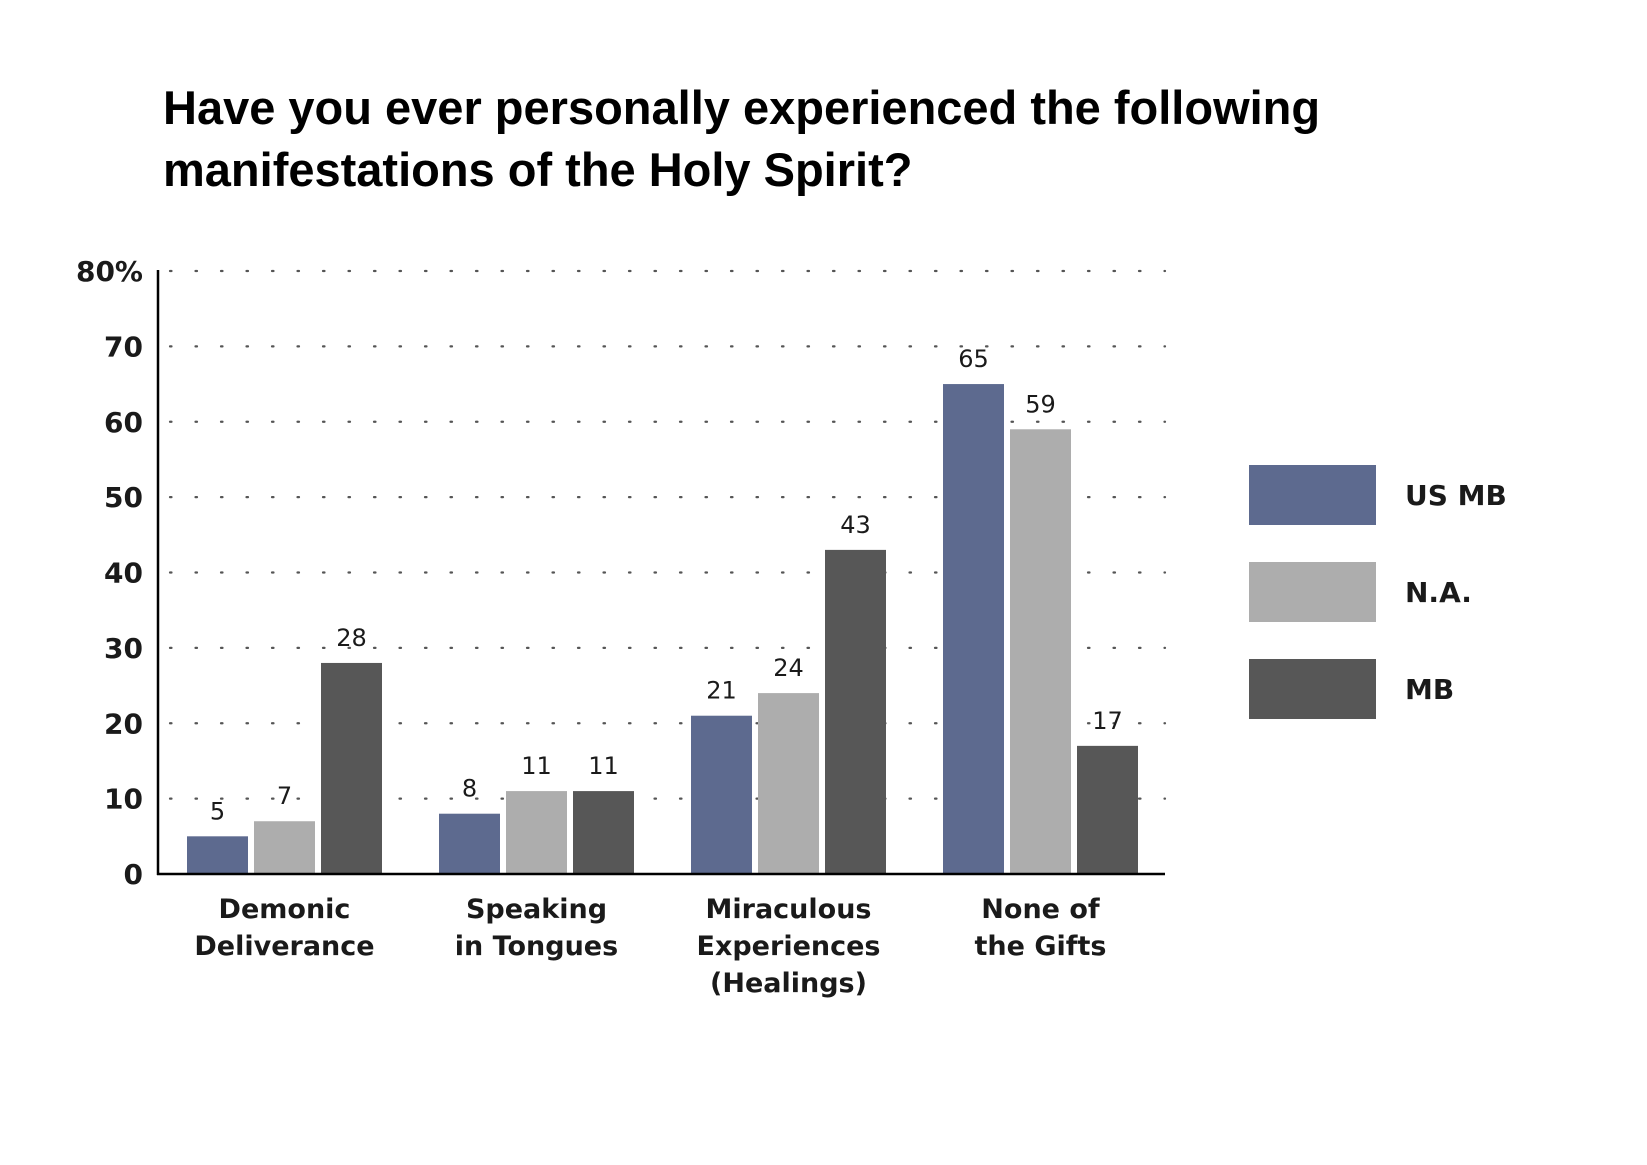  Describe the element at coordinates (536, 928) in the screenshot. I see `x-tick-label: Speaking in Tongues` at that location.